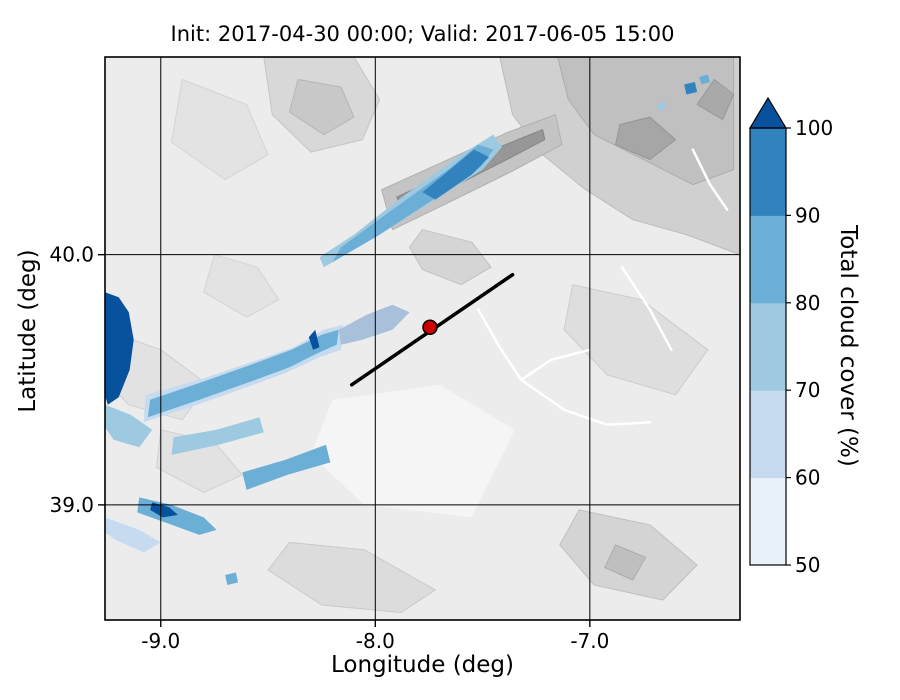 This screenshot has width=900, height=700. What do you see at coordinates (71, 505) in the screenshot?
I see `y-tick-label: 39.0` at bounding box center [71, 505].